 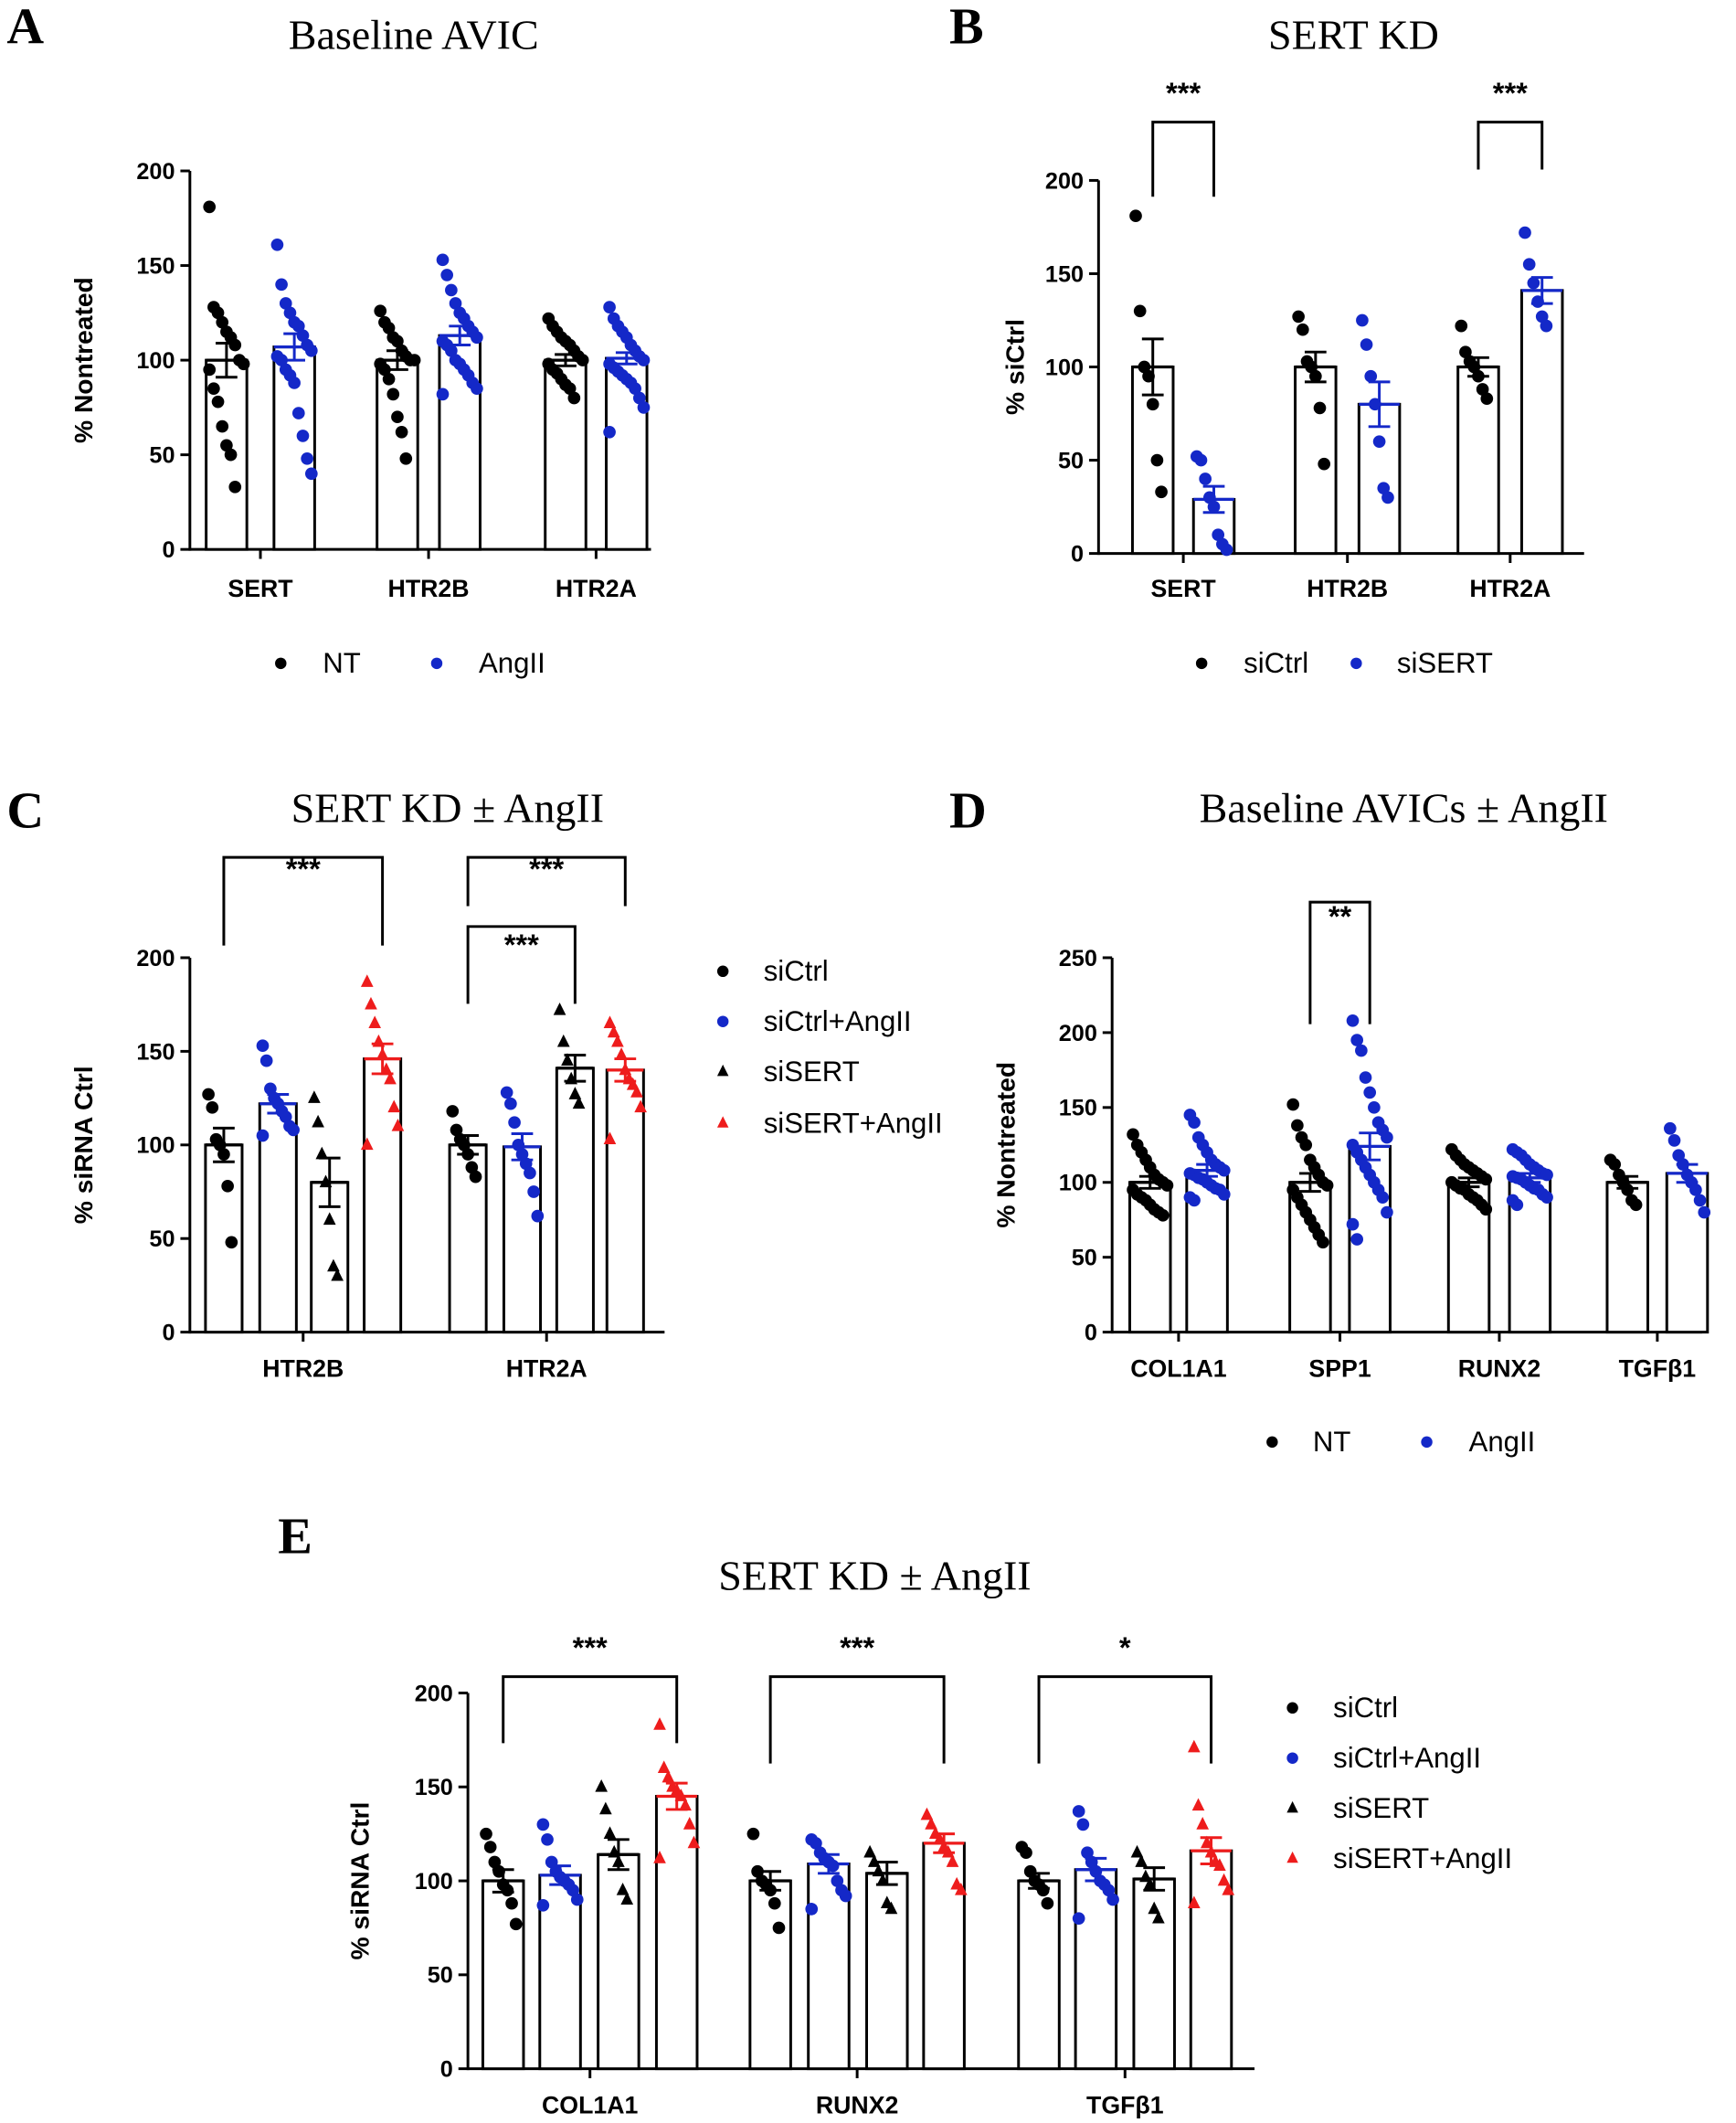 I want to click on significance-label: *, so click(x=1125, y=1647).